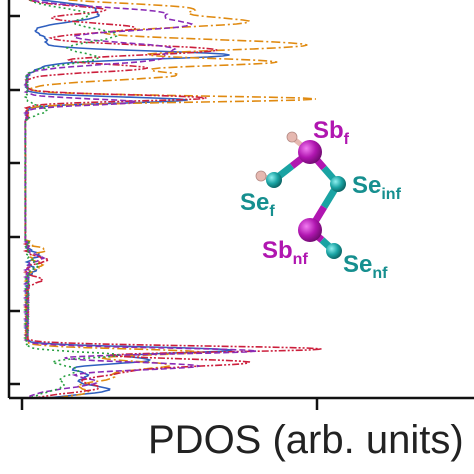 The height and width of the screenshot is (474, 474). I want to click on atom-sb-nf, so click(310, 230).